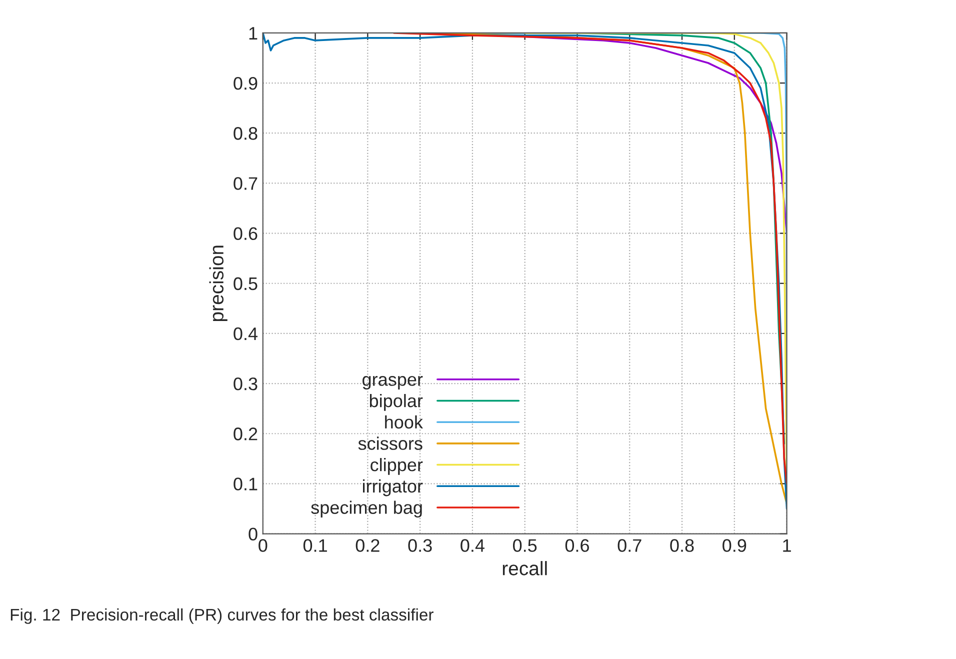 The height and width of the screenshot is (659, 956). Describe the element at coordinates (396, 402) in the screenshot. I see `legend-label: bipolar` at that location.